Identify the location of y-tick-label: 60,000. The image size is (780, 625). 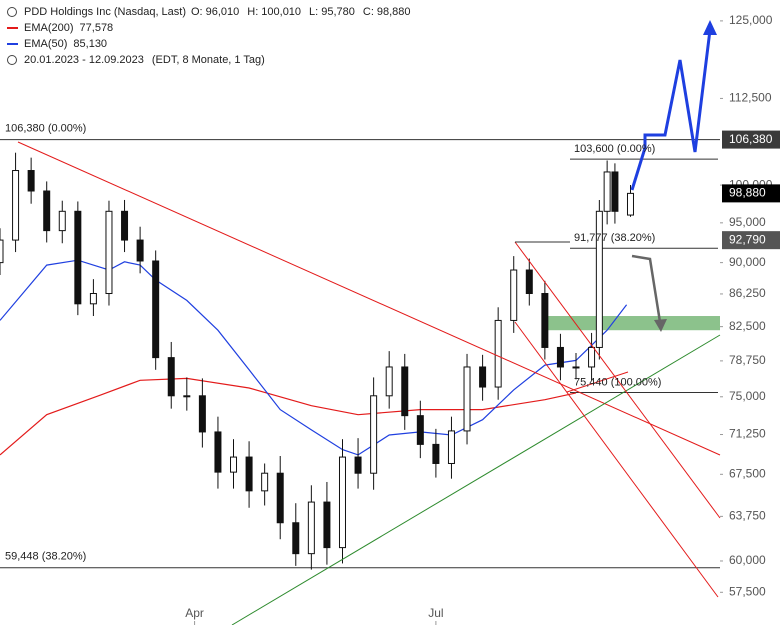
(747, 560).